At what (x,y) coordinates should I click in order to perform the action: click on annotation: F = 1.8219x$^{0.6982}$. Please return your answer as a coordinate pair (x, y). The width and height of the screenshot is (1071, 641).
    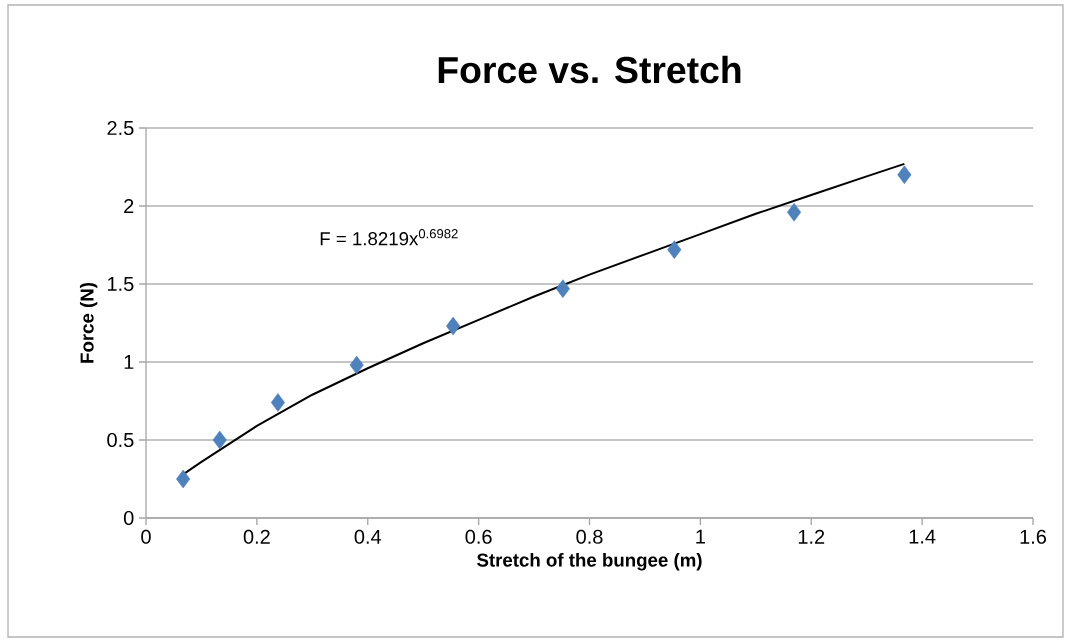
    Looking at the image, I should click on (389, 237).